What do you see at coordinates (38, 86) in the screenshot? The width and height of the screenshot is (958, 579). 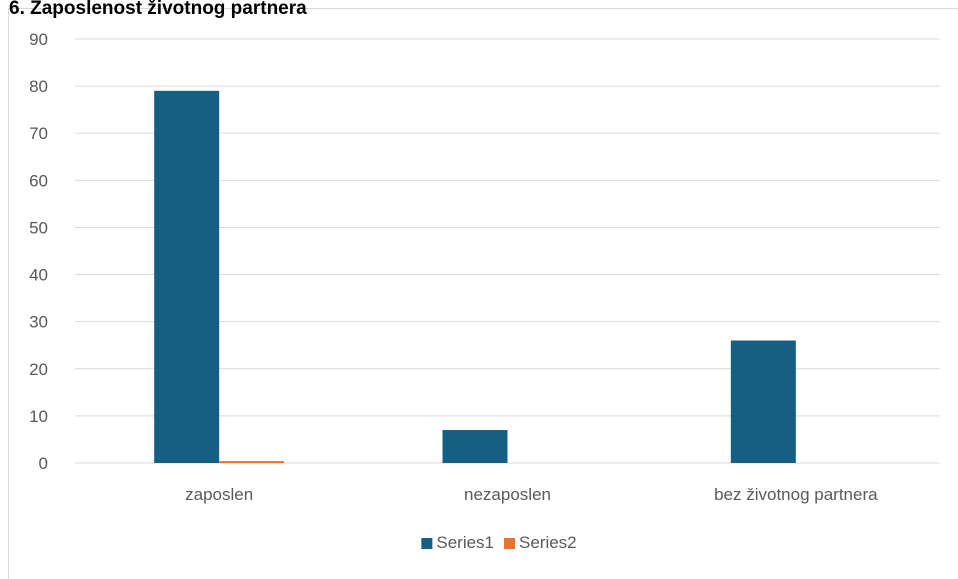 I see `y-tick-label: 80` at bounding box center [38, 86].